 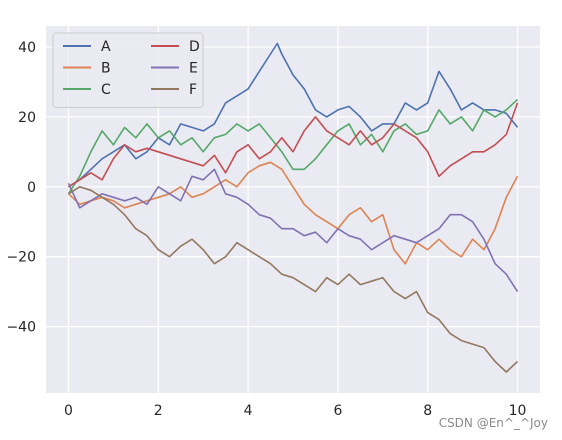 What do you see at coordinates (518, 411) in the screenshot?
I see `x-tick-label: 10` at bounding box center [518, 411].